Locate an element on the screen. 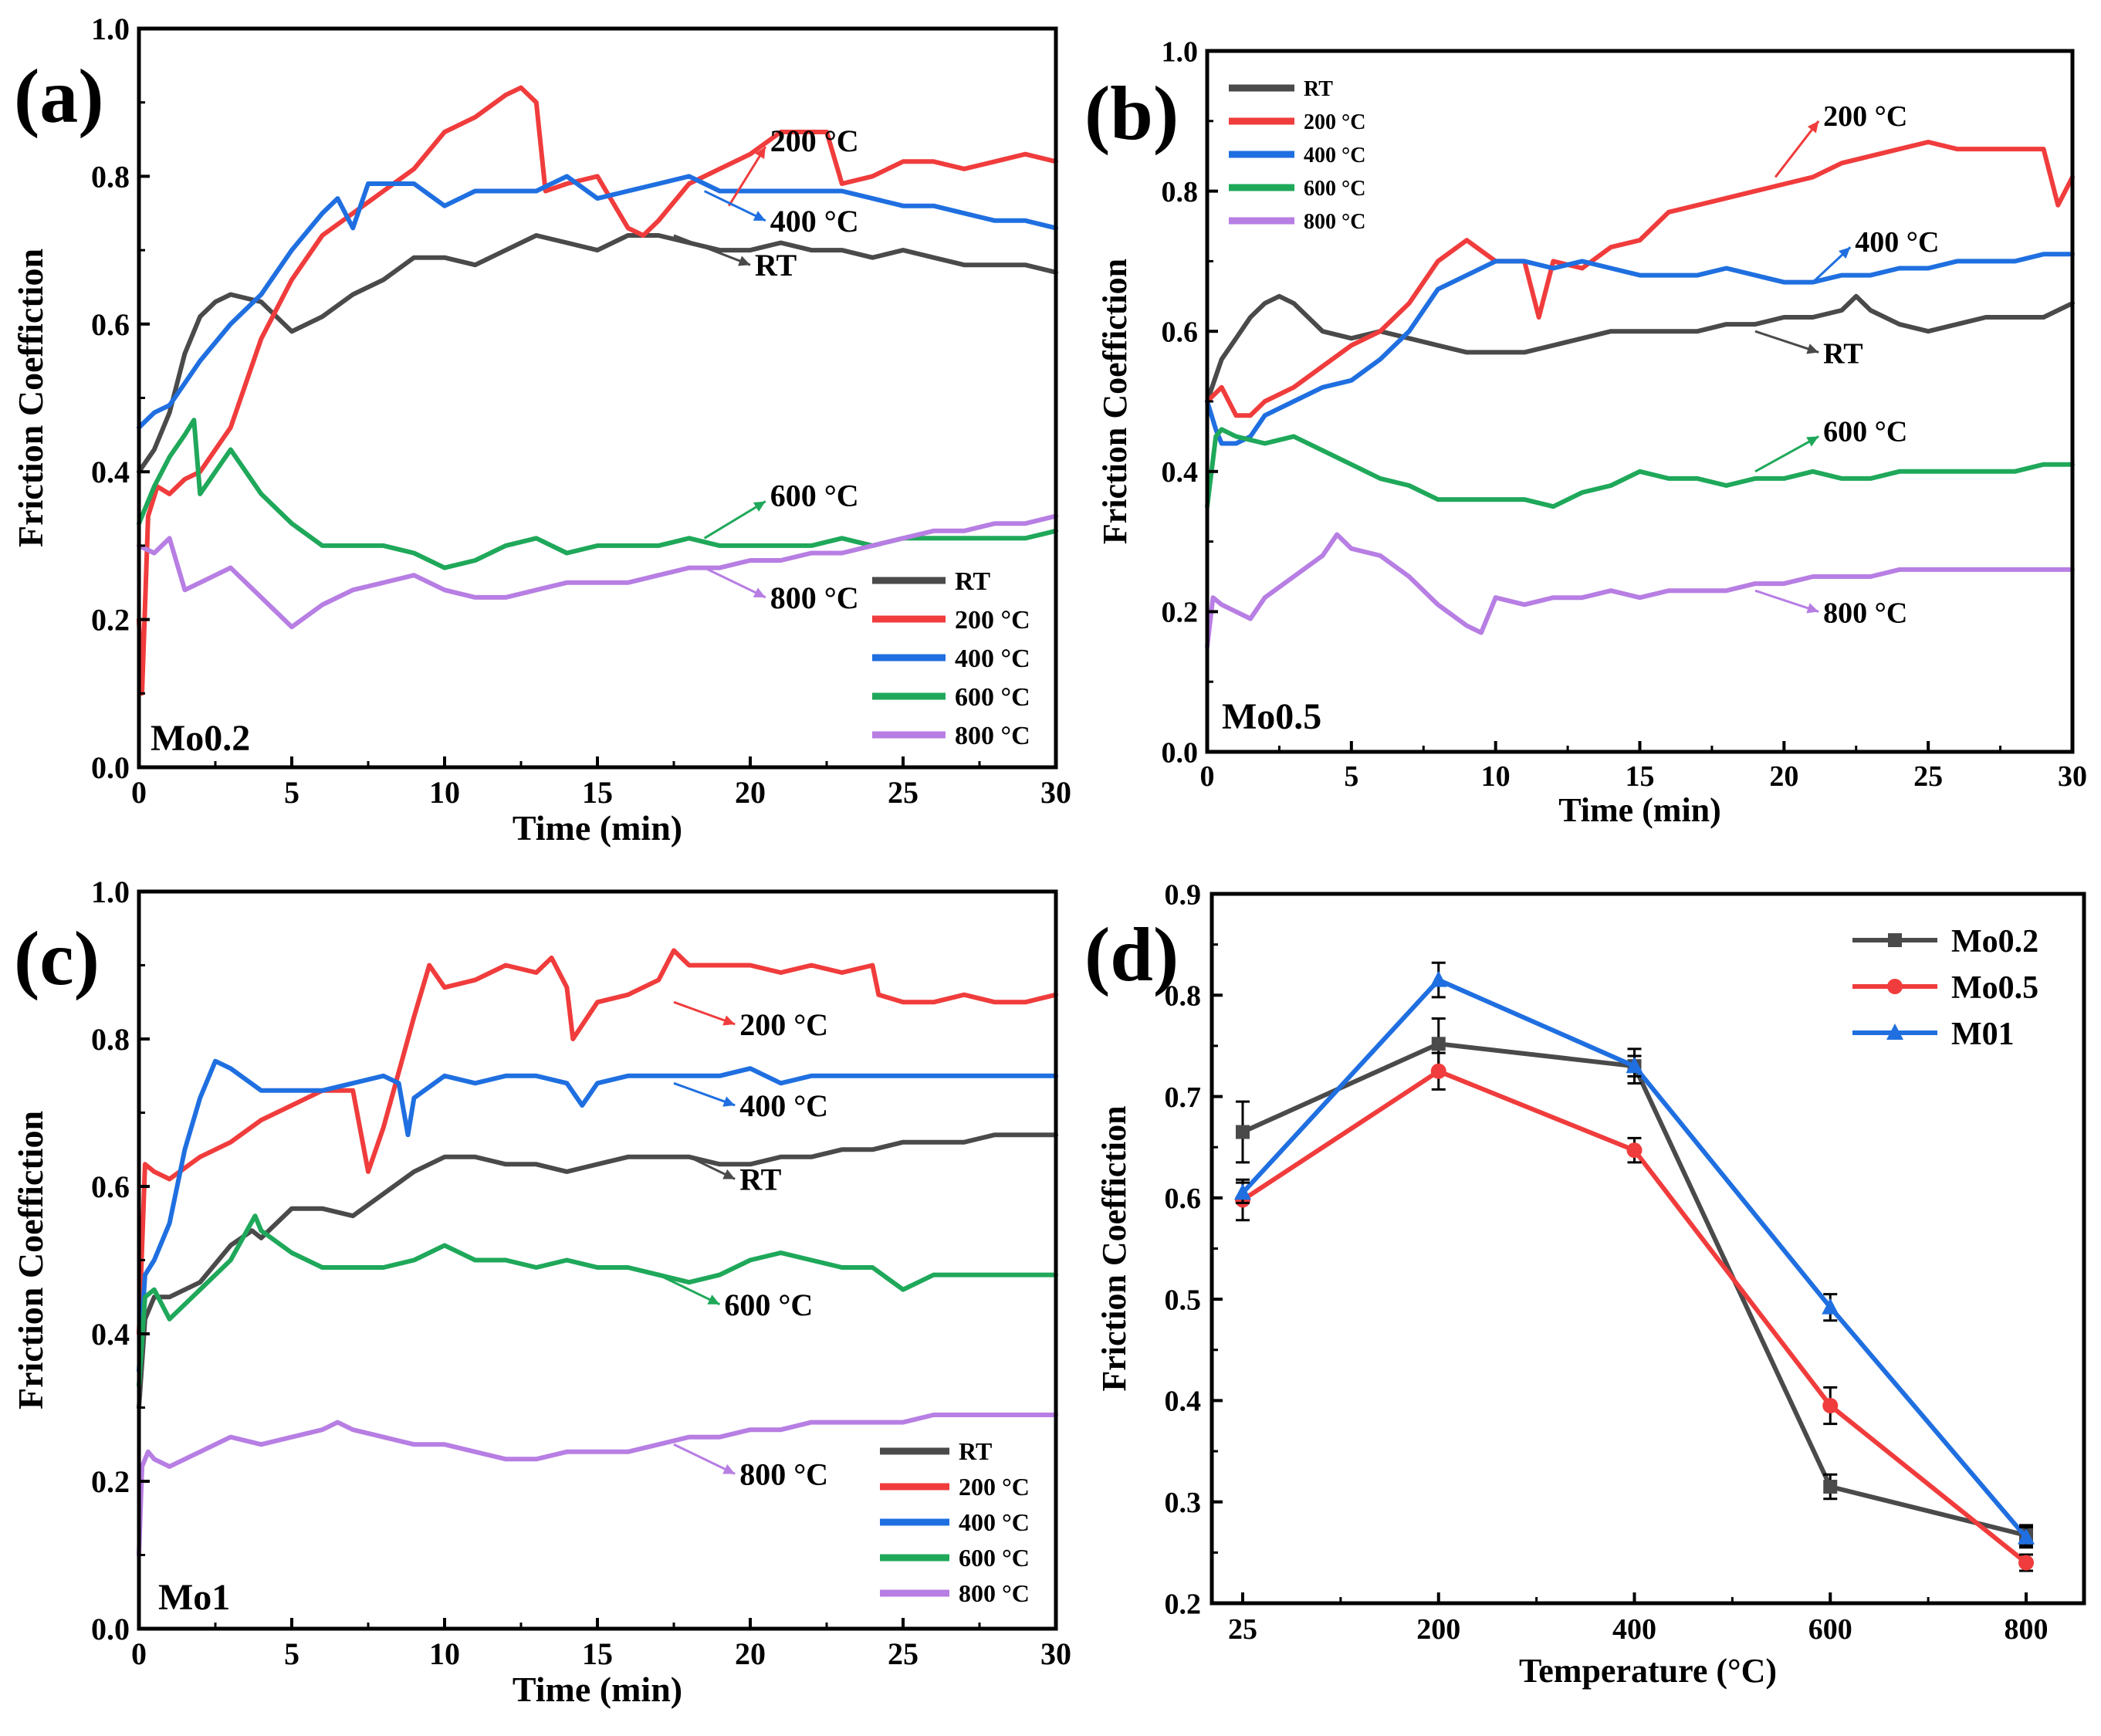  y-tick-label: 0.3 is located at coordinates (1183, 1503).